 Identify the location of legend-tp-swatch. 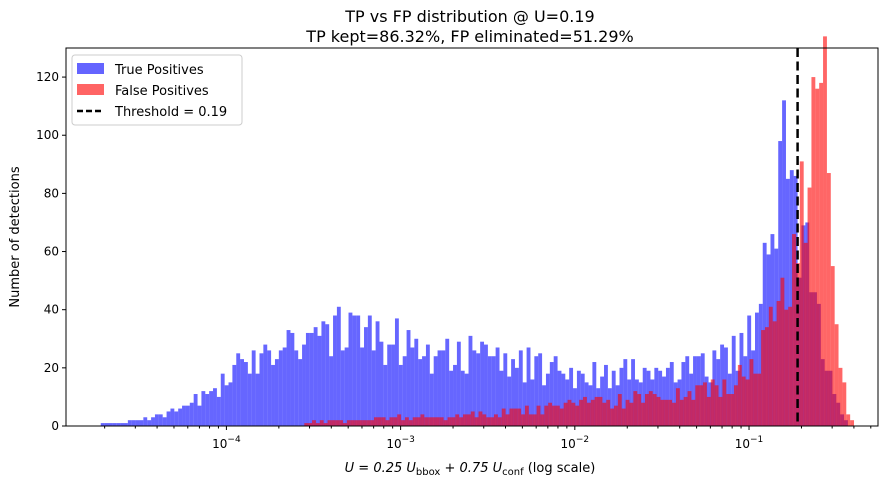
(90, 68).